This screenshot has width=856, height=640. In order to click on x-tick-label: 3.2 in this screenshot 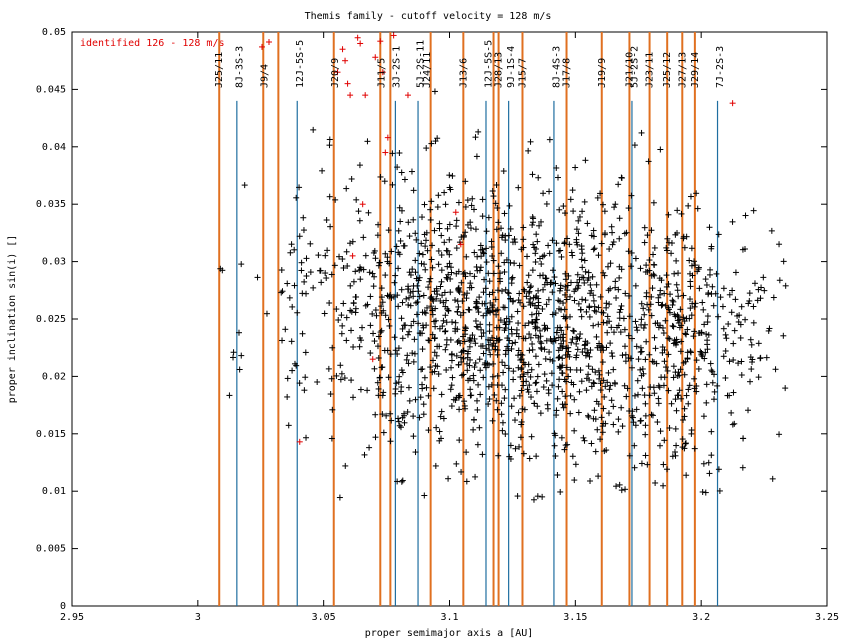, I will do `click(701, 617)`.